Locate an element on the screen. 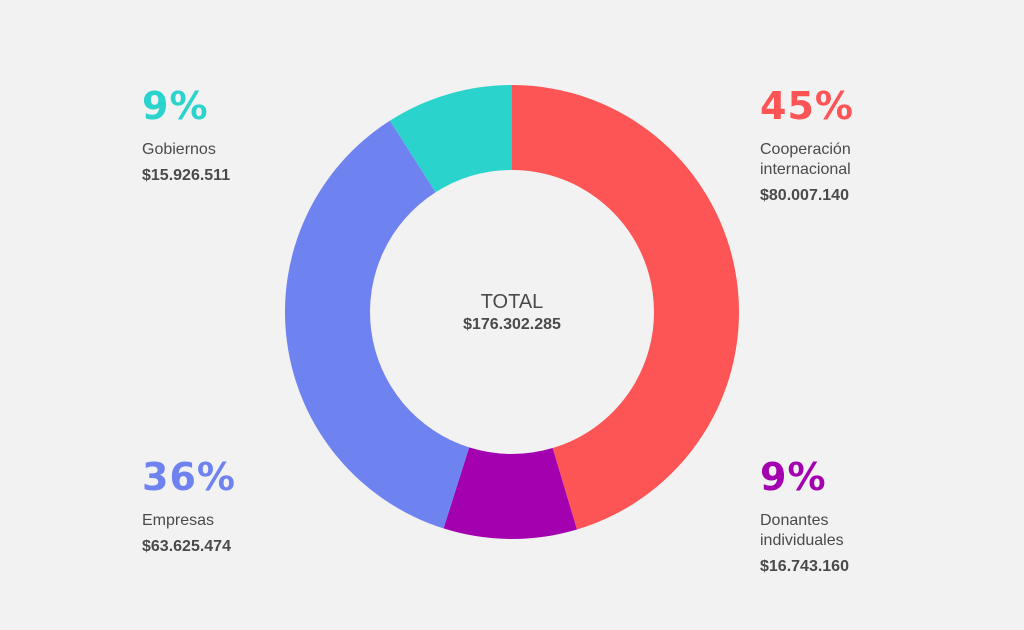 This screenshot has height=630, width=1024. segment-name: Cooperación internacional is located at coordinates (805, 159).